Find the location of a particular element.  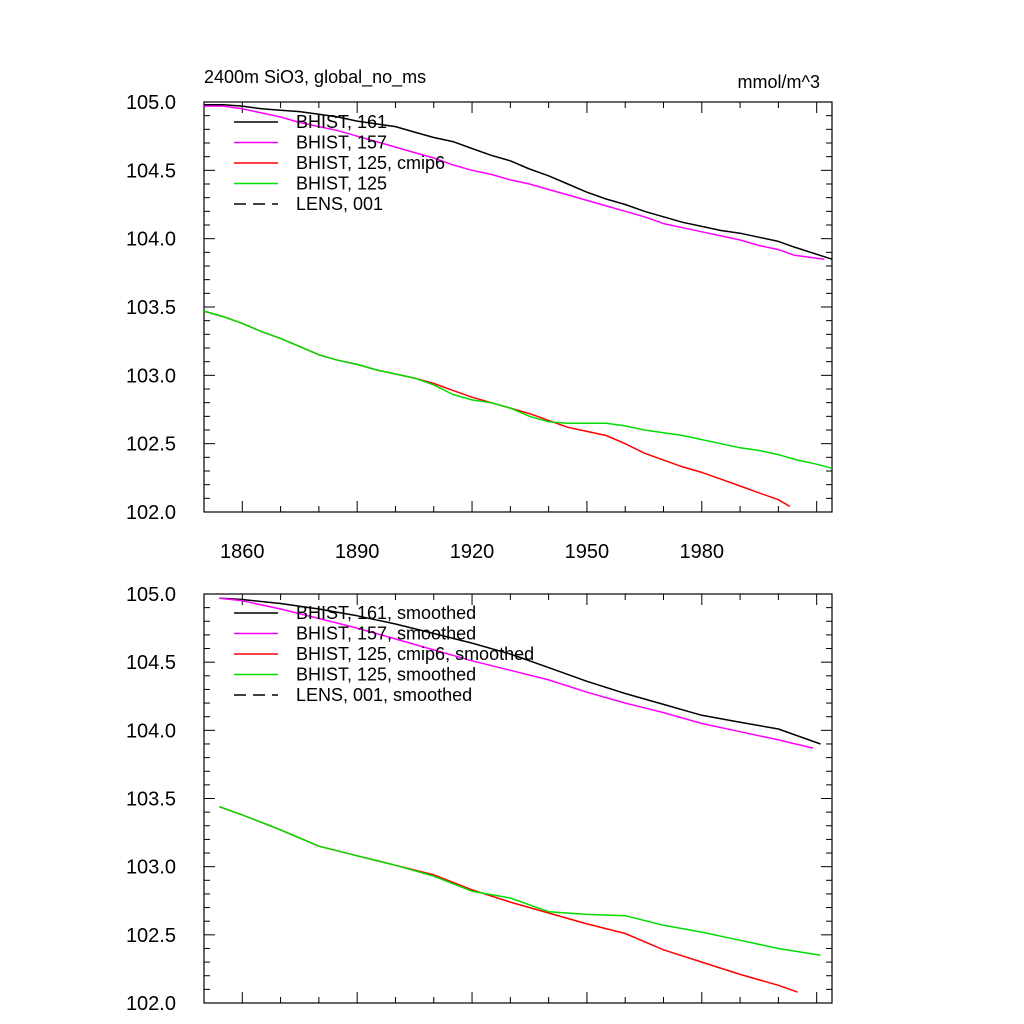

legend-label: BHIST, 125 is located at coordinates (341, 184).